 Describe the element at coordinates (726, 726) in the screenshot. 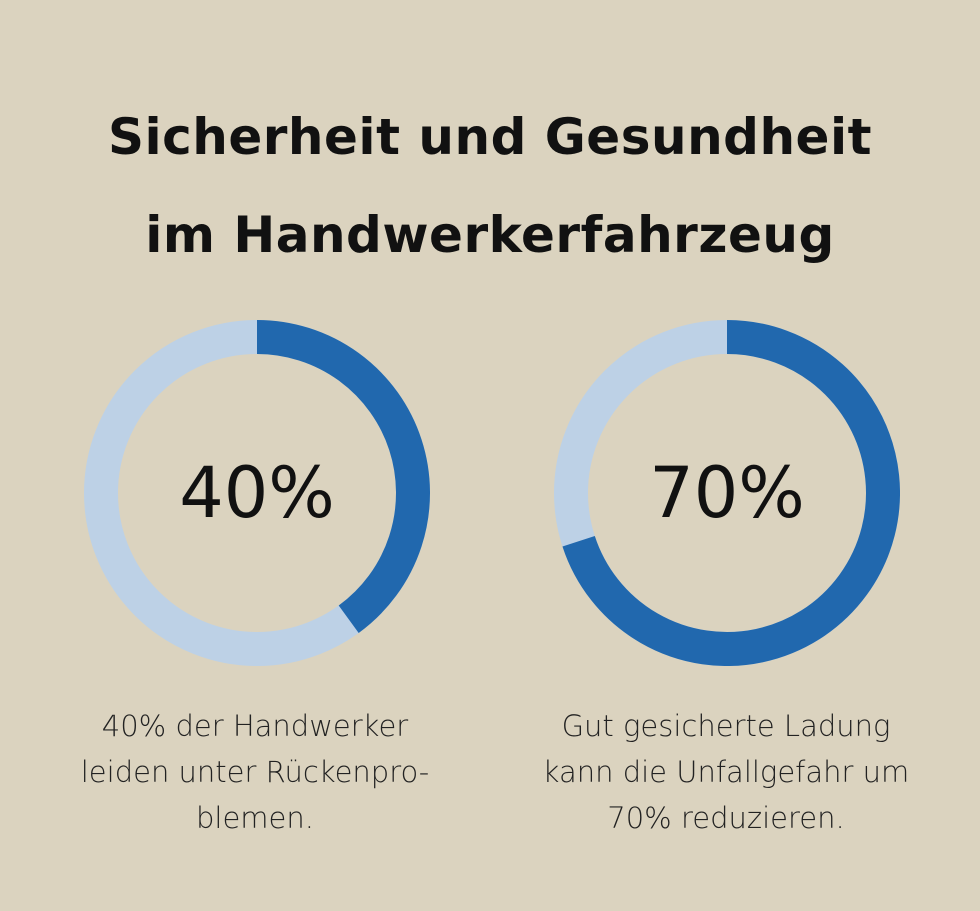

I see `caption-2-line-1: Gut gesicherte Ladung` at that location.